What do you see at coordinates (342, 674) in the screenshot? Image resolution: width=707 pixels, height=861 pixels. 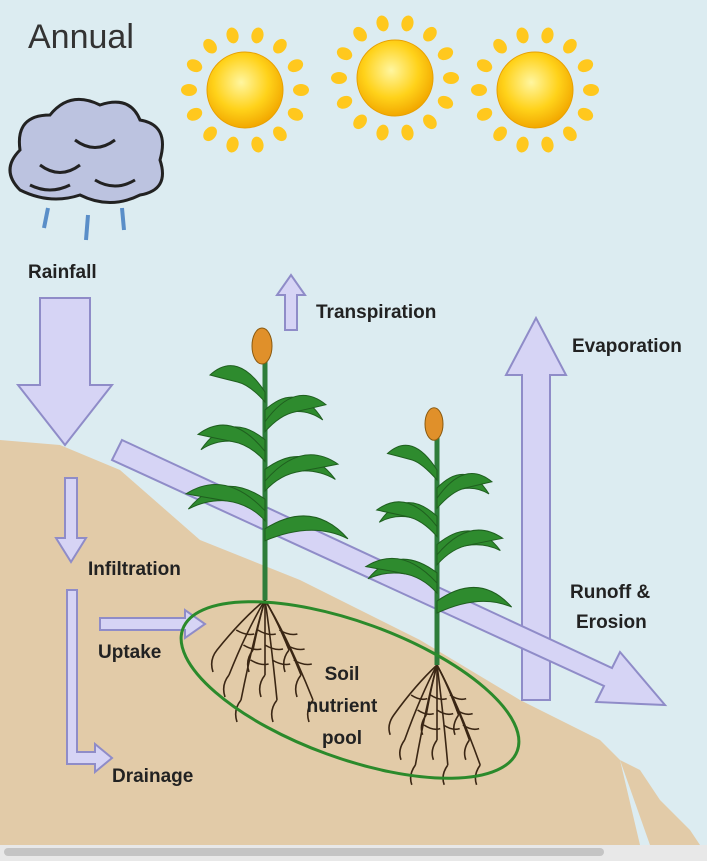 I see `pool-label: Soil` at bounding box center [342, 674].